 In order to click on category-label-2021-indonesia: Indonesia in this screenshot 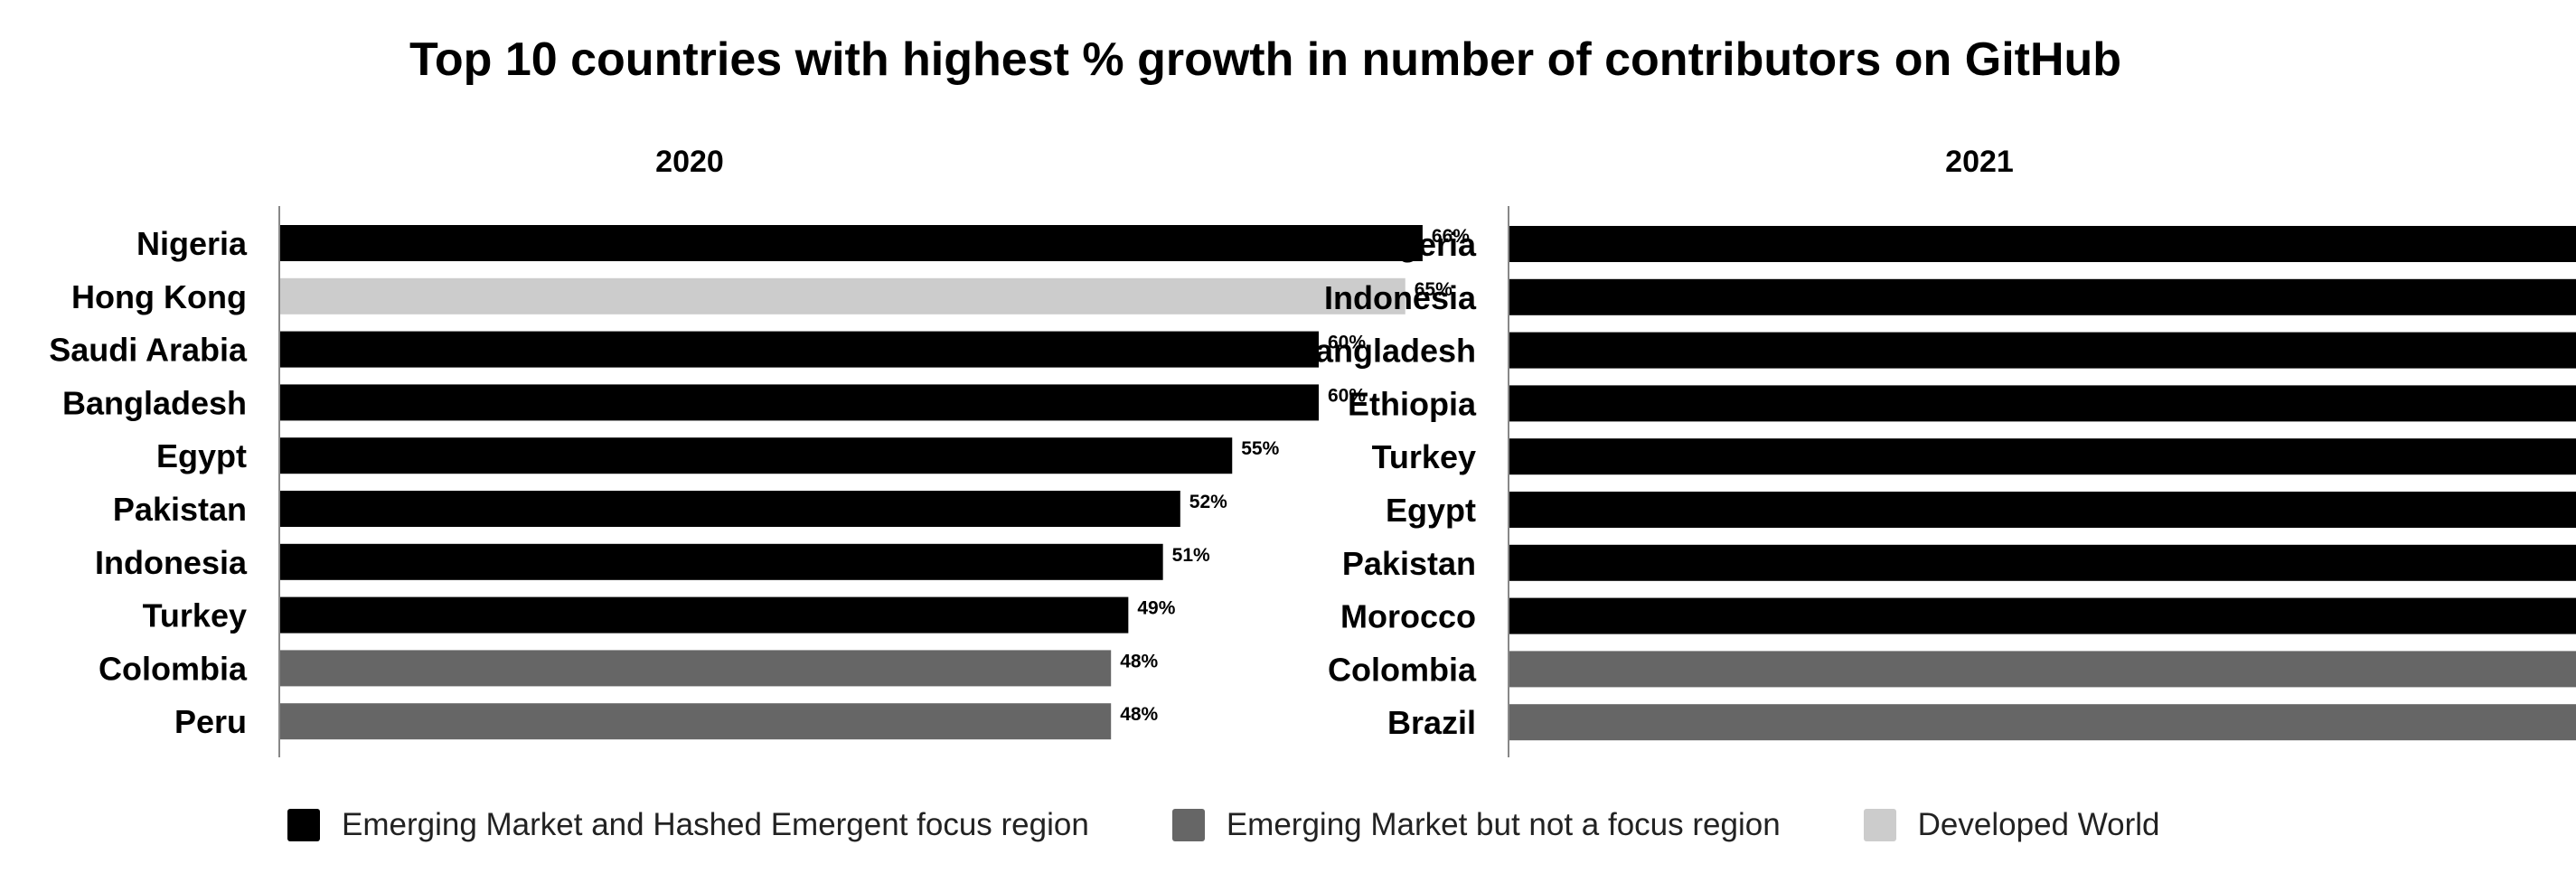, I will do `click(1400, 297)`.